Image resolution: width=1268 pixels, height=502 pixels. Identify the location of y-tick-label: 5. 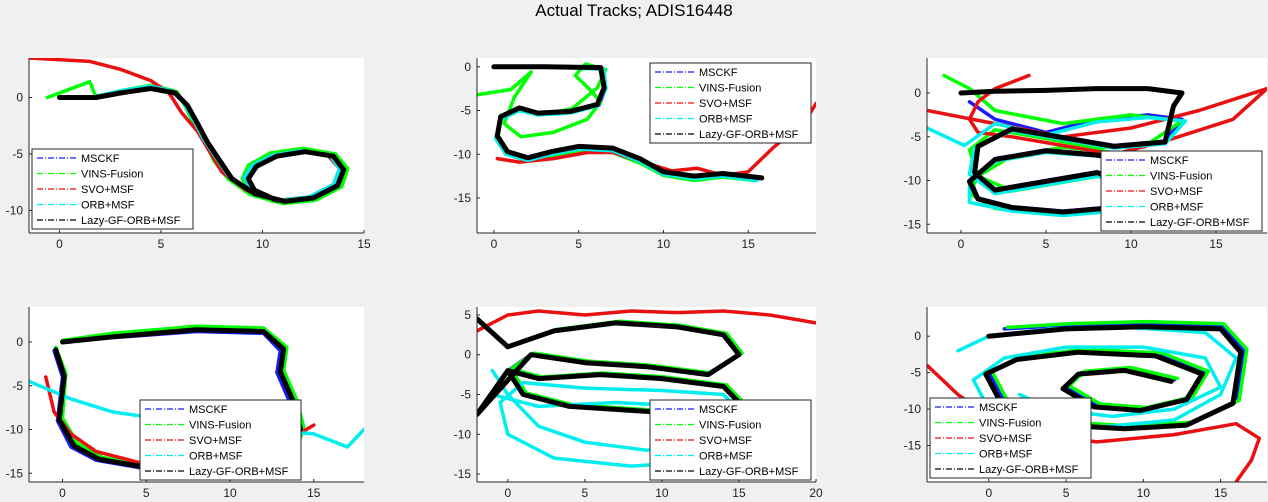
(467, 315).